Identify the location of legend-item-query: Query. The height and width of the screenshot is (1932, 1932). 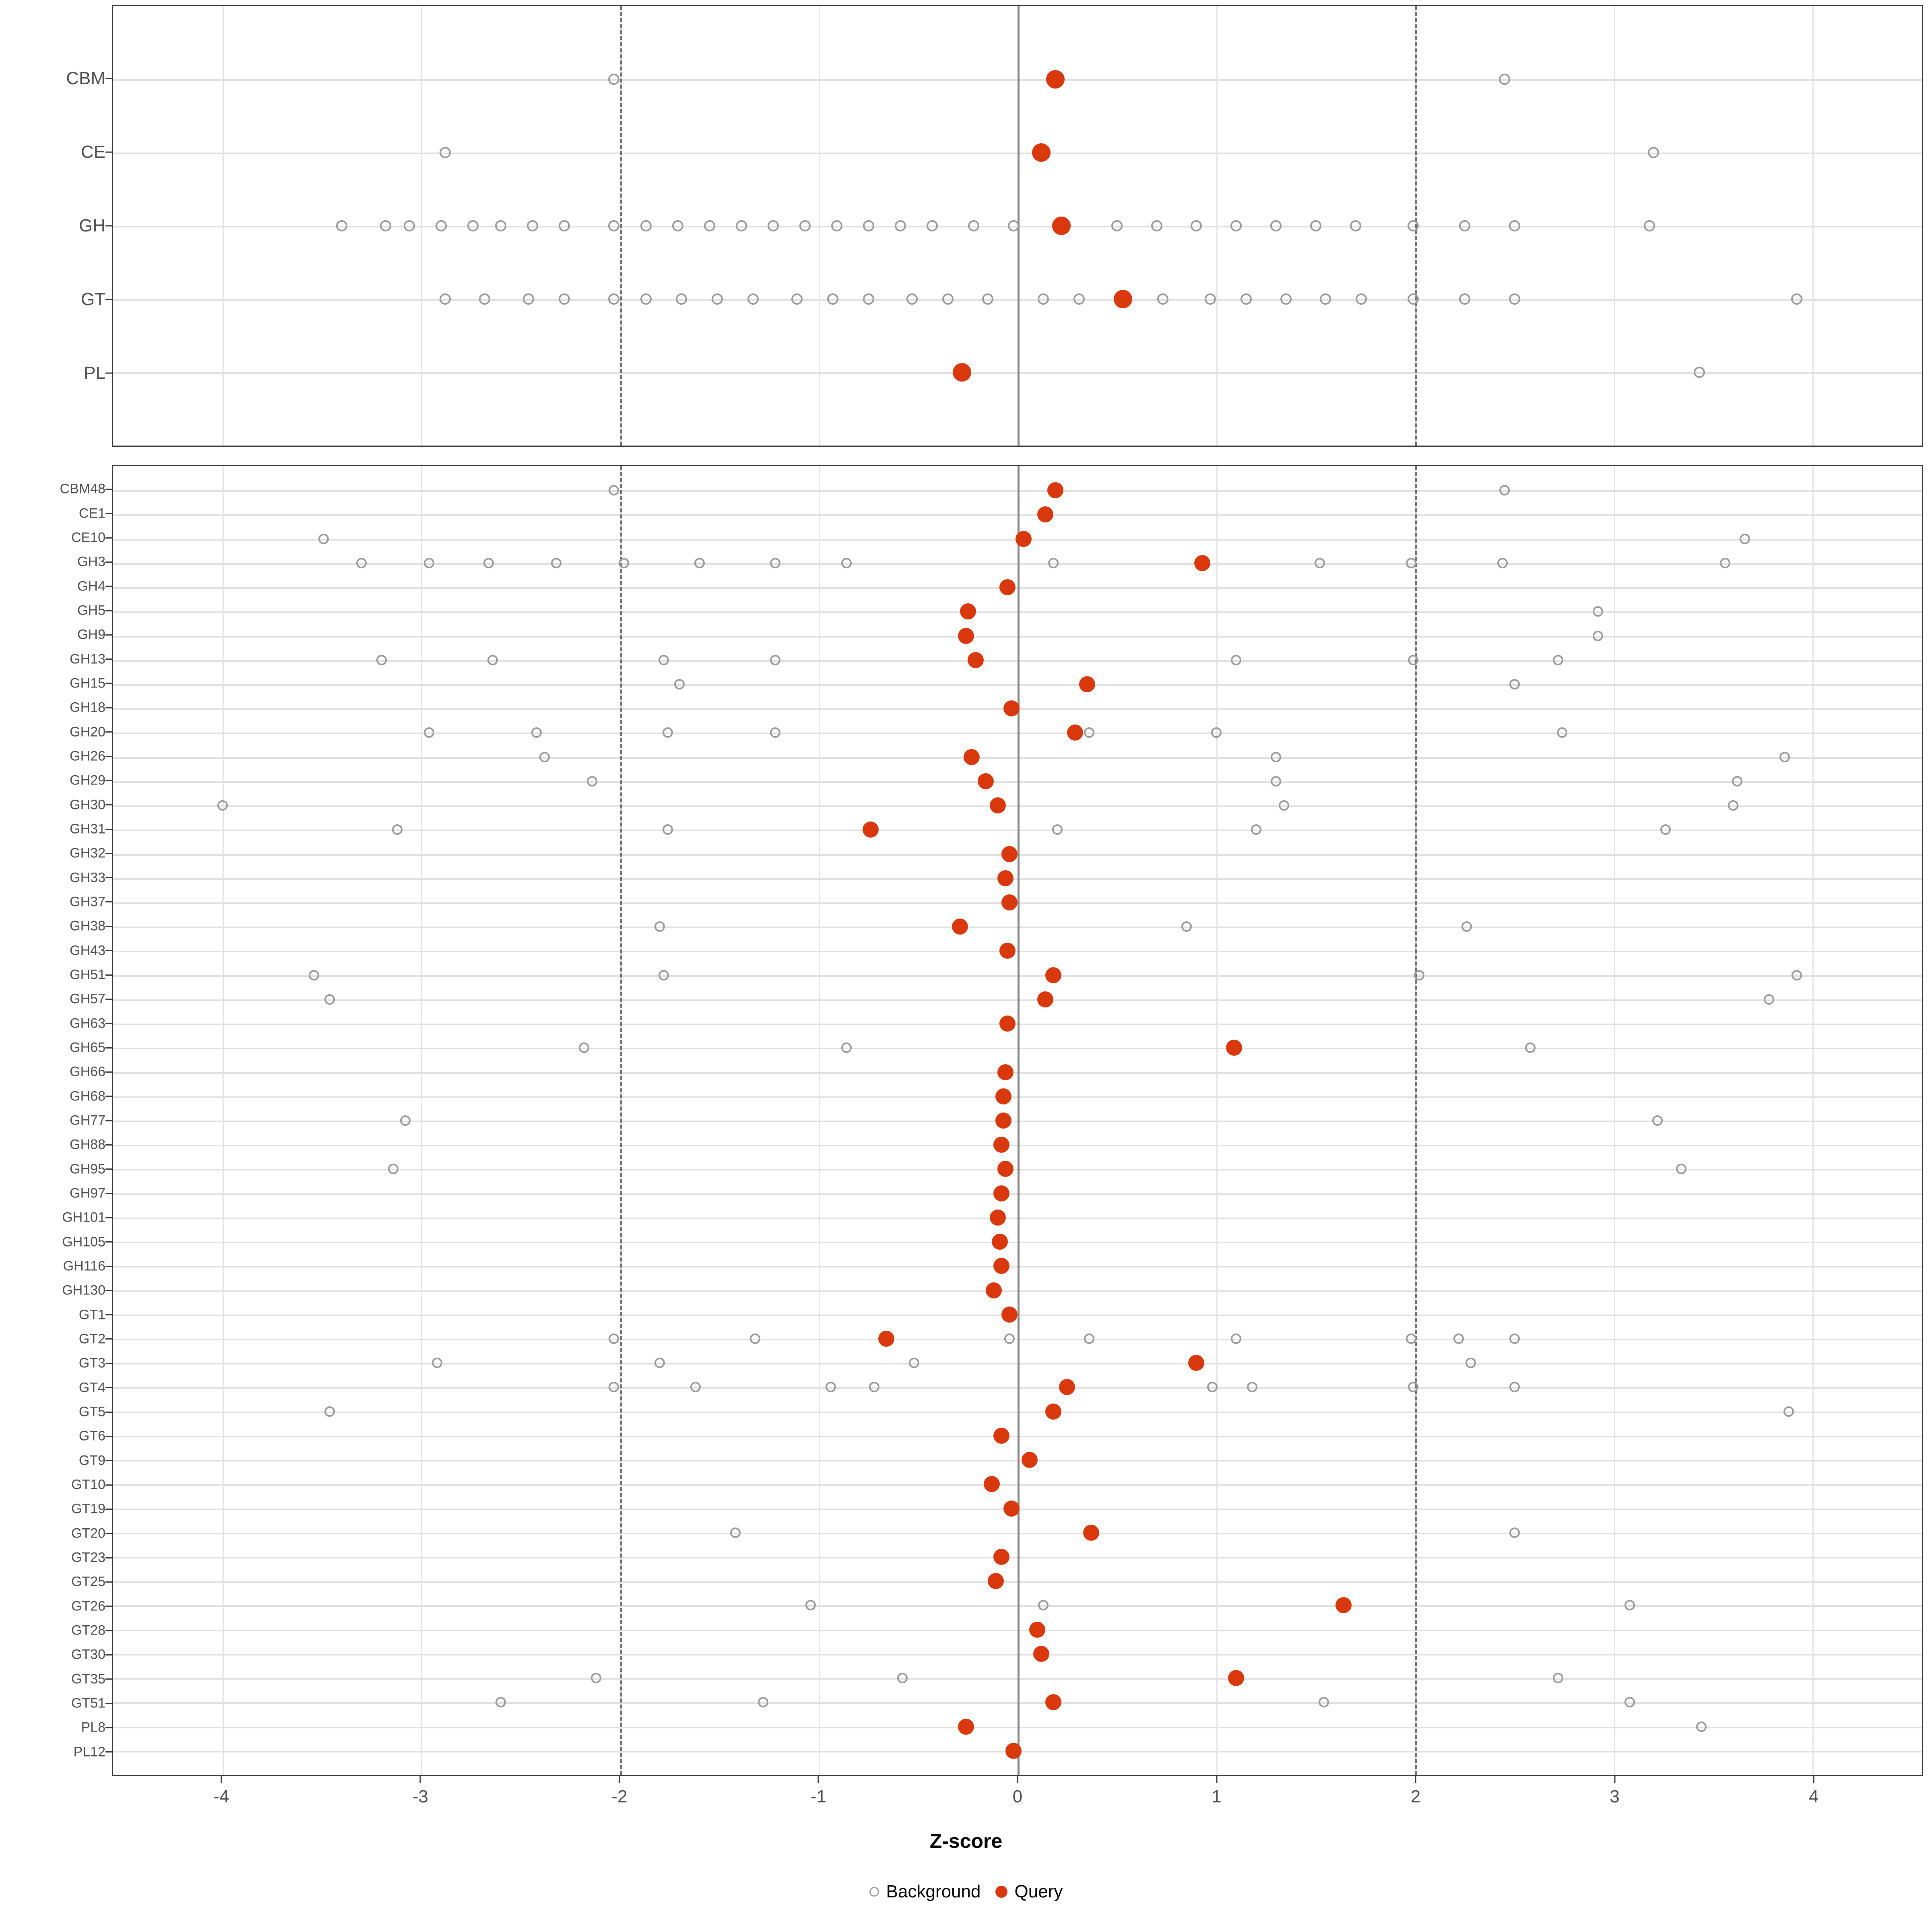
(1029, 1892).